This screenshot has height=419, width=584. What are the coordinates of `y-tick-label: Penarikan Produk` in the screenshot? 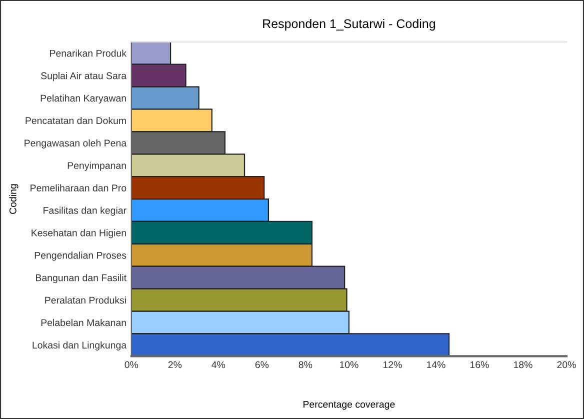 It's located at (88, 53).